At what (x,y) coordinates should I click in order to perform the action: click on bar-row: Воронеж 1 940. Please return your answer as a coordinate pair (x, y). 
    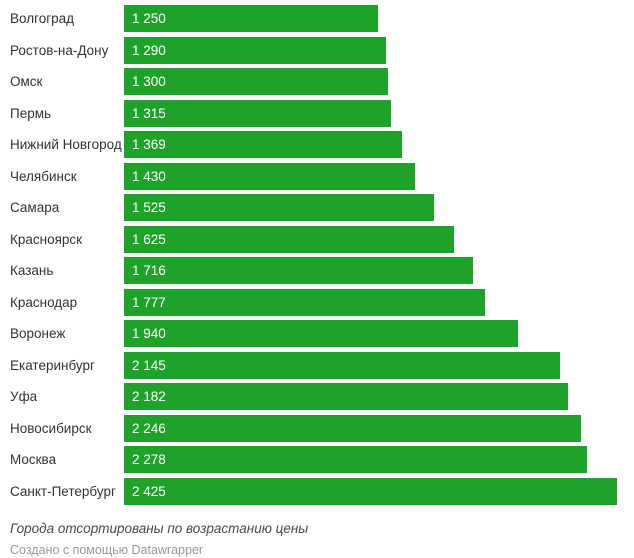
    Looking at the image, I should click on (317, 334).